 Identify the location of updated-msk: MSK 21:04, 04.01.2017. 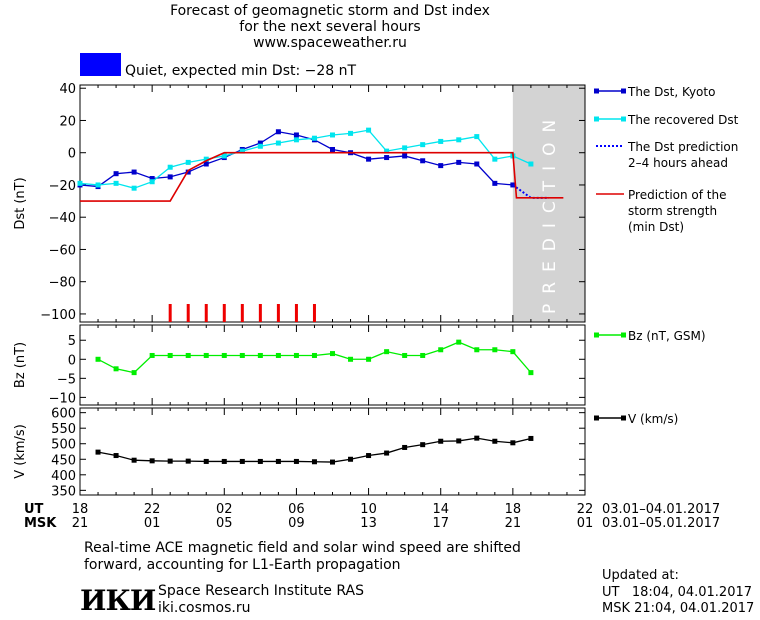
(678, 608).